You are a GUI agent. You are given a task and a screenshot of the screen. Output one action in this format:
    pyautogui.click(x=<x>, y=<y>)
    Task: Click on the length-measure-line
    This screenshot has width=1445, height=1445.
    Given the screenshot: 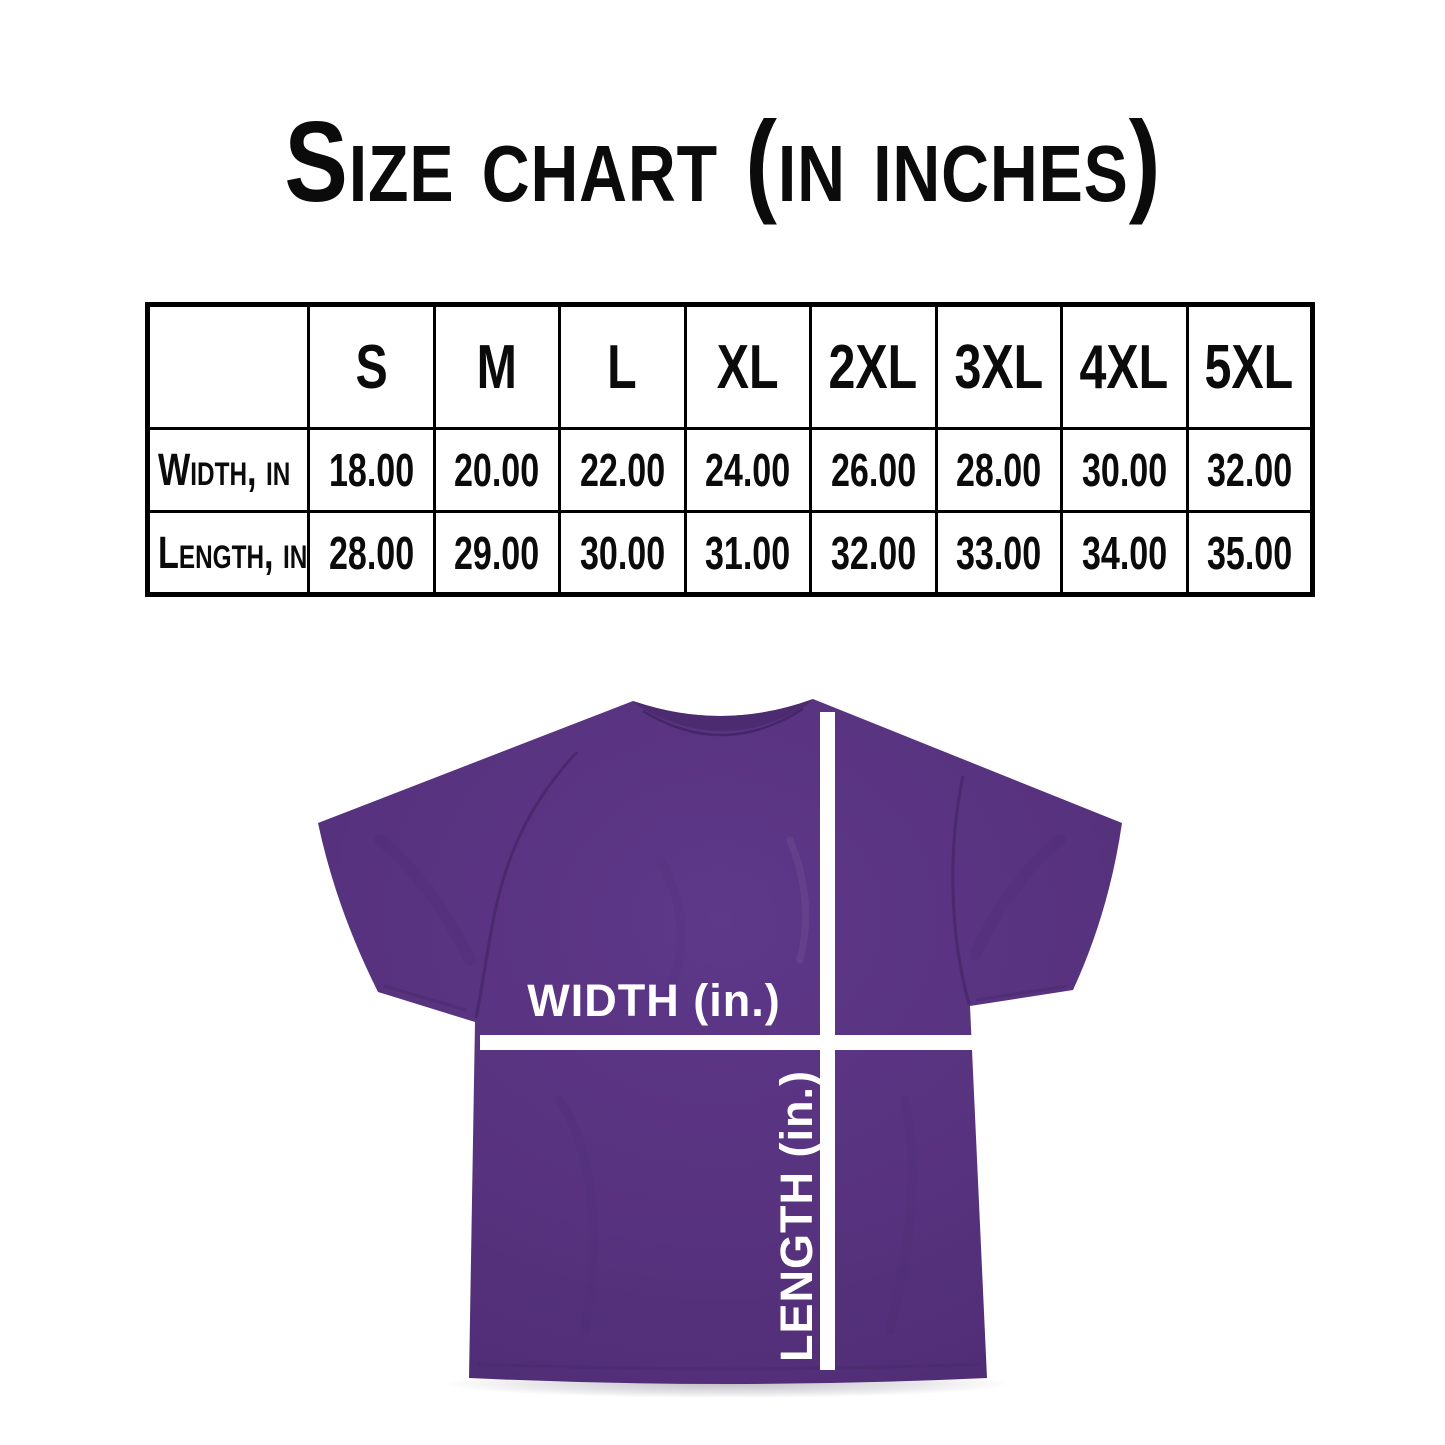 What is the action you would take?
    pyautogui.click(x=827, y=1041)
    